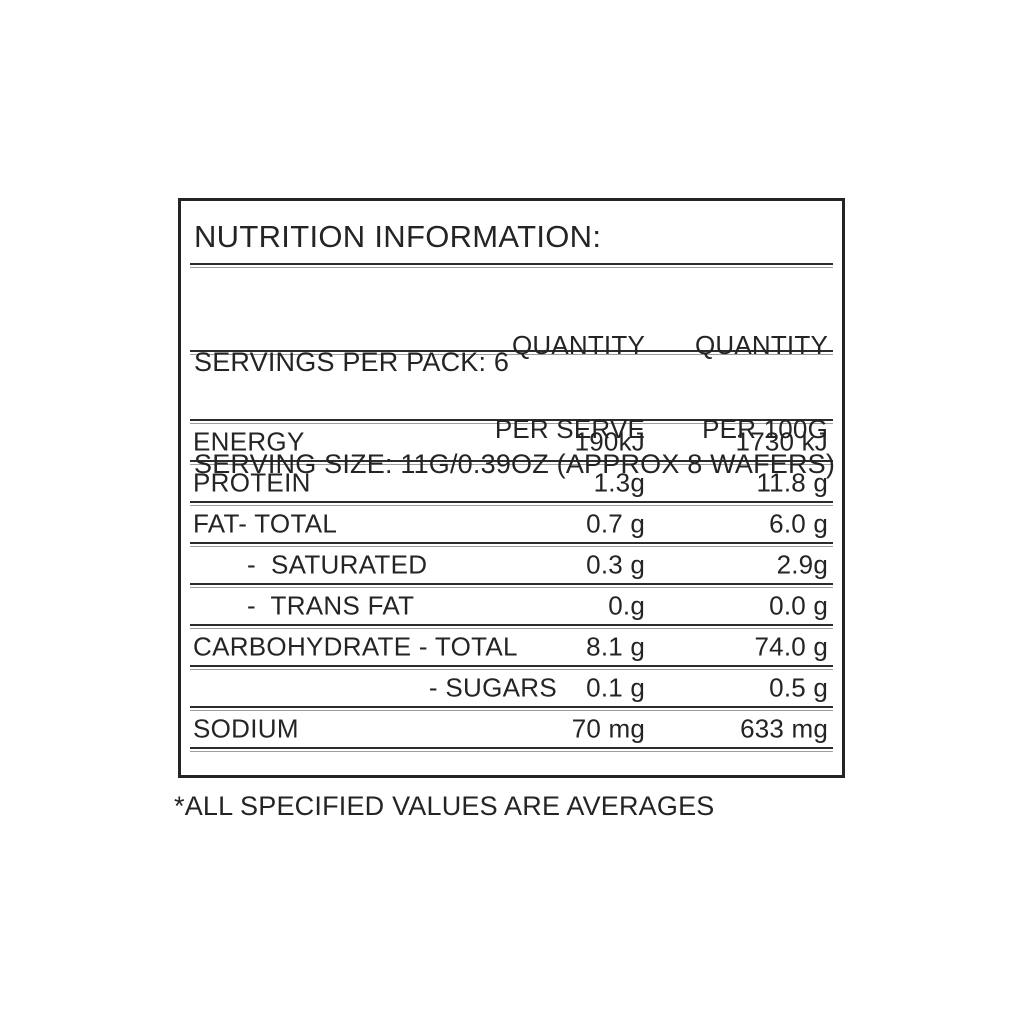 The image size is (1024, 1024). Describe the element at coordinates (792, 482) in the screenshot. I see `value-per-100g: 11.8 g` at that location.